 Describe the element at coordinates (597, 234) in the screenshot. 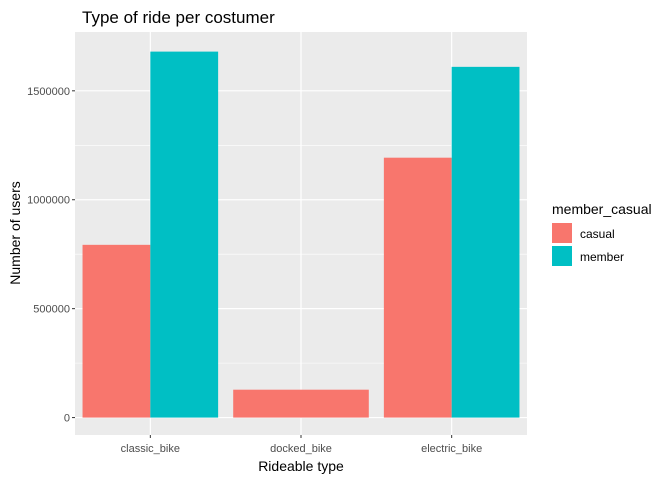

I see `legend-label-casual: casual` at that location.